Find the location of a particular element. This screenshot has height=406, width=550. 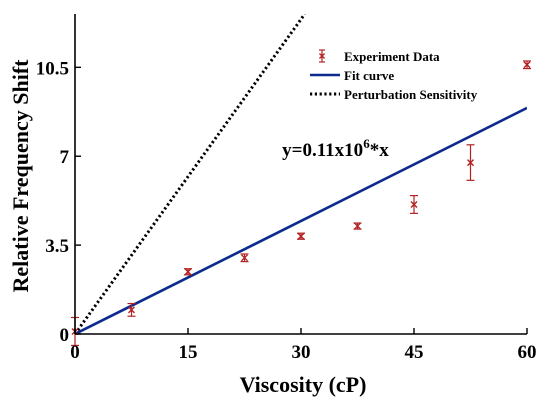

x-tick-label: 60 is located at coordinates (527, 352).